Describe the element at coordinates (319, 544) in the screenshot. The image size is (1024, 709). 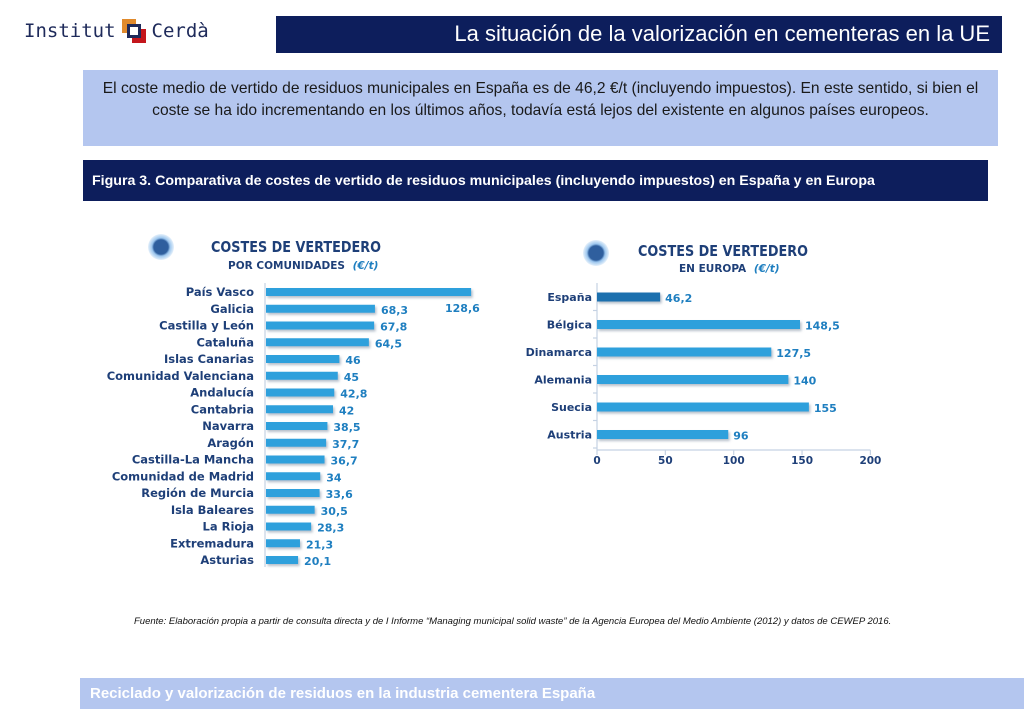
I see `left-chart-value-label: 21,3` at that location.